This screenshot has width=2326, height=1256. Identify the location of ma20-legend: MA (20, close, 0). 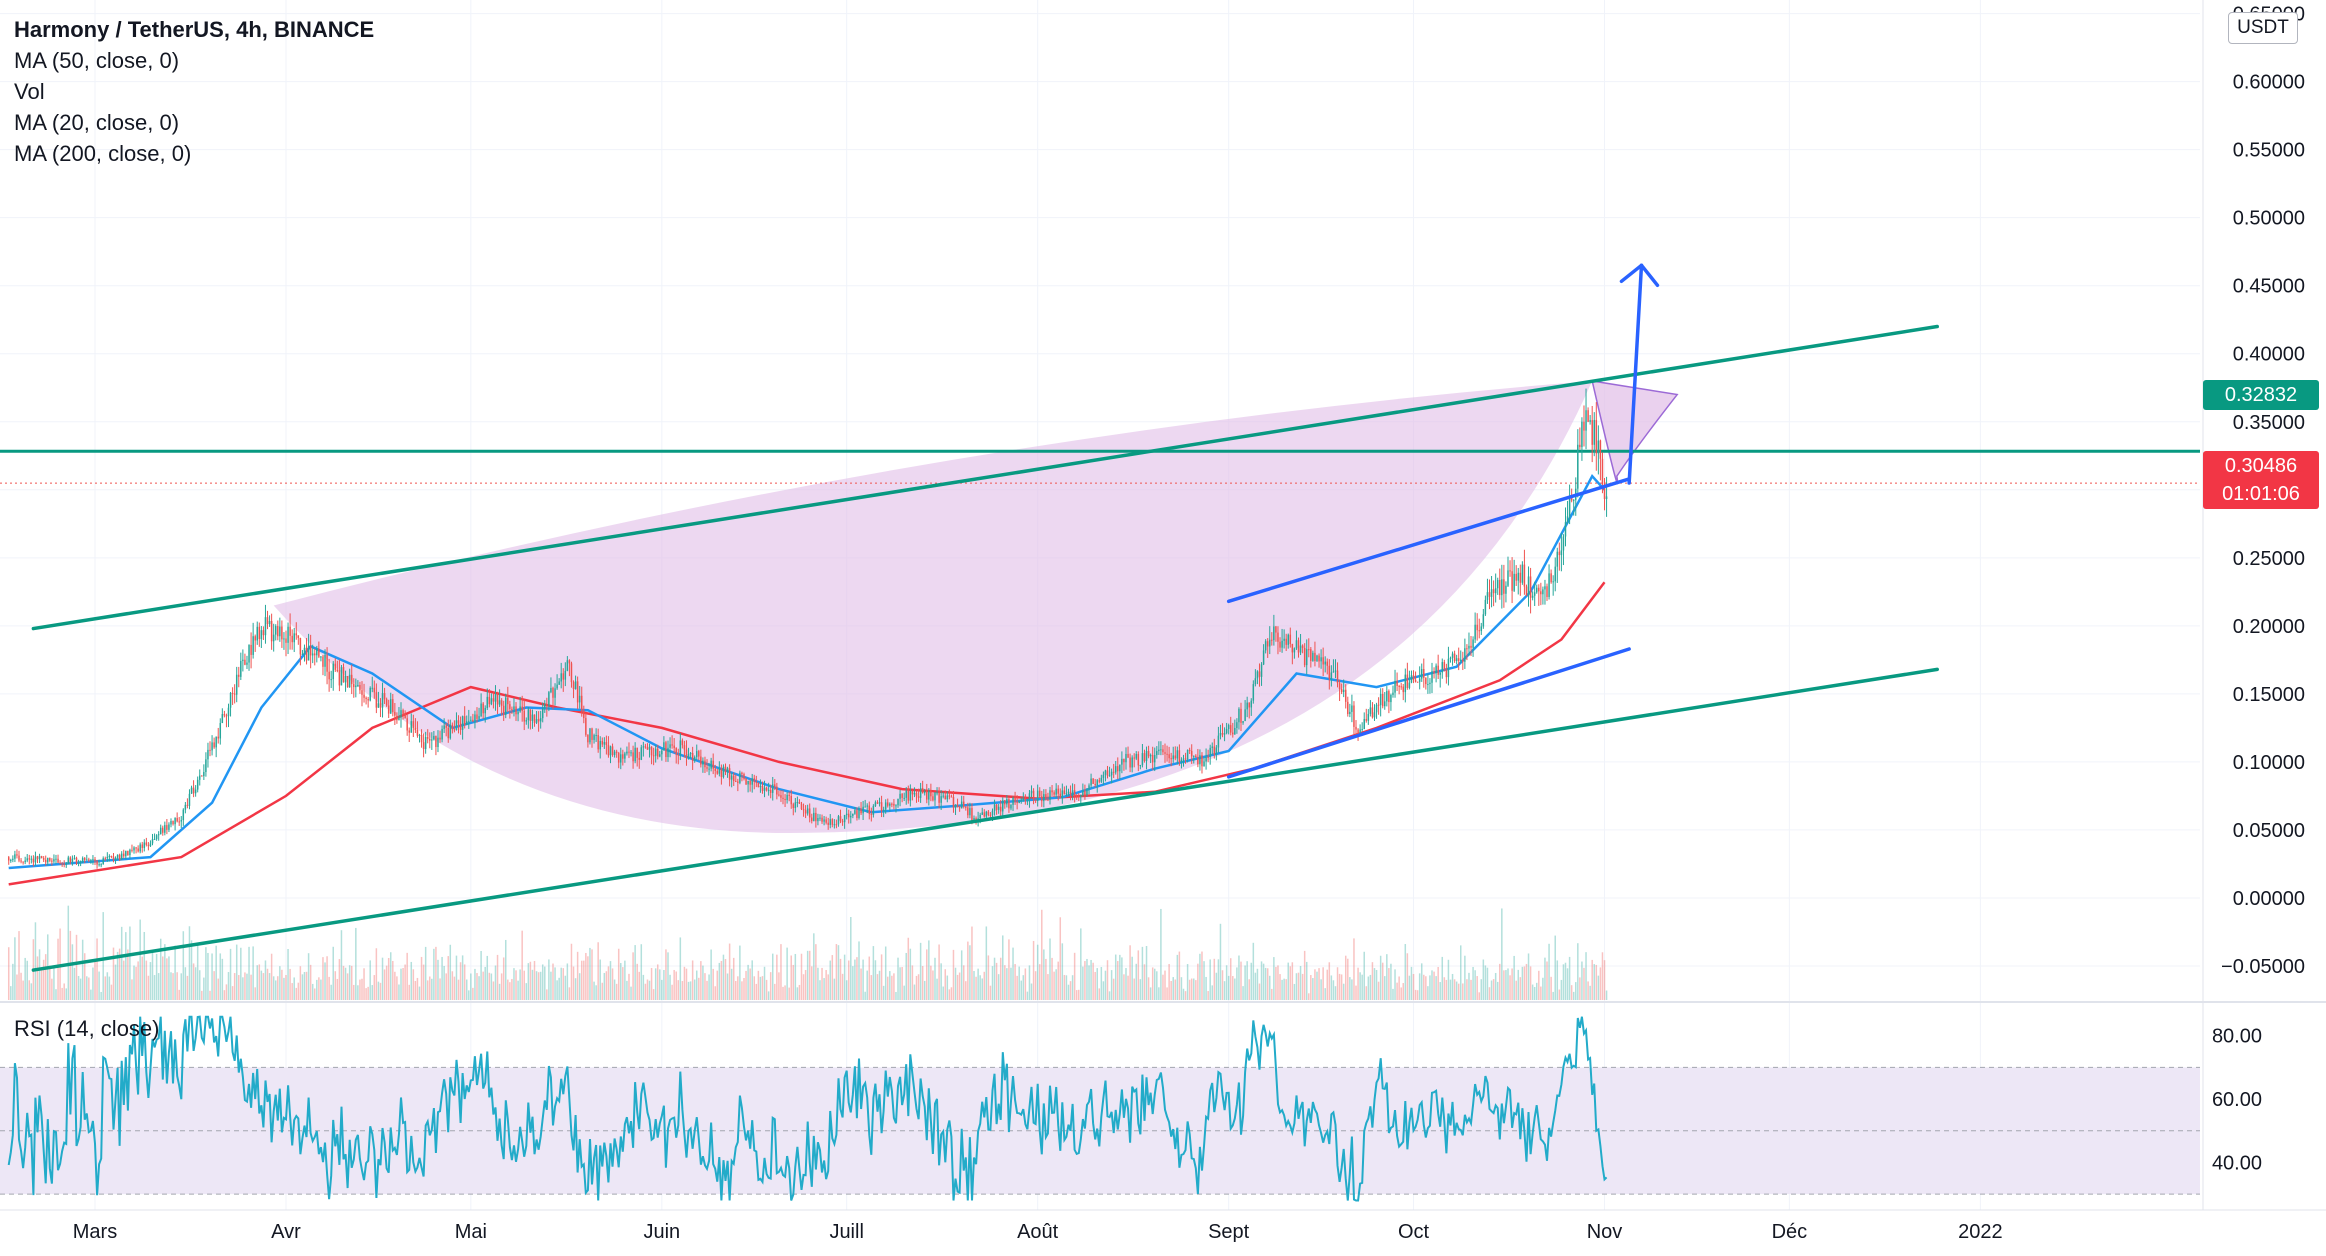
(97, 122).